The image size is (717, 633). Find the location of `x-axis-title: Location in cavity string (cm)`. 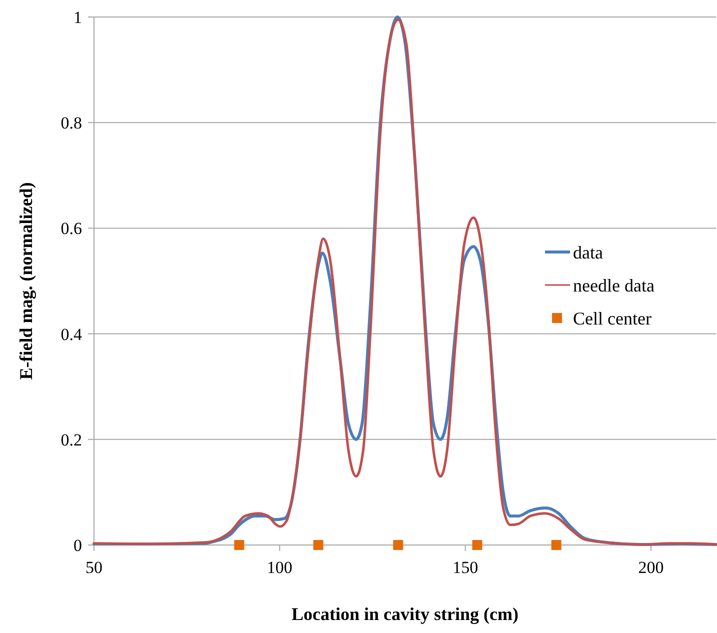

x-axis-title: Location in cavity string (cm) is located at coordinates (405, 614).